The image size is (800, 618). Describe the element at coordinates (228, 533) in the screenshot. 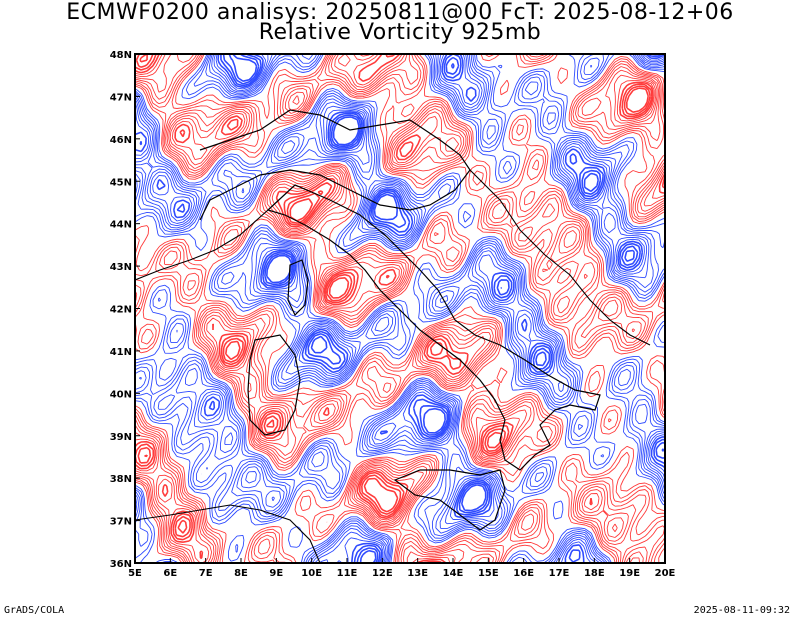

I see `africa-coast` at that location.